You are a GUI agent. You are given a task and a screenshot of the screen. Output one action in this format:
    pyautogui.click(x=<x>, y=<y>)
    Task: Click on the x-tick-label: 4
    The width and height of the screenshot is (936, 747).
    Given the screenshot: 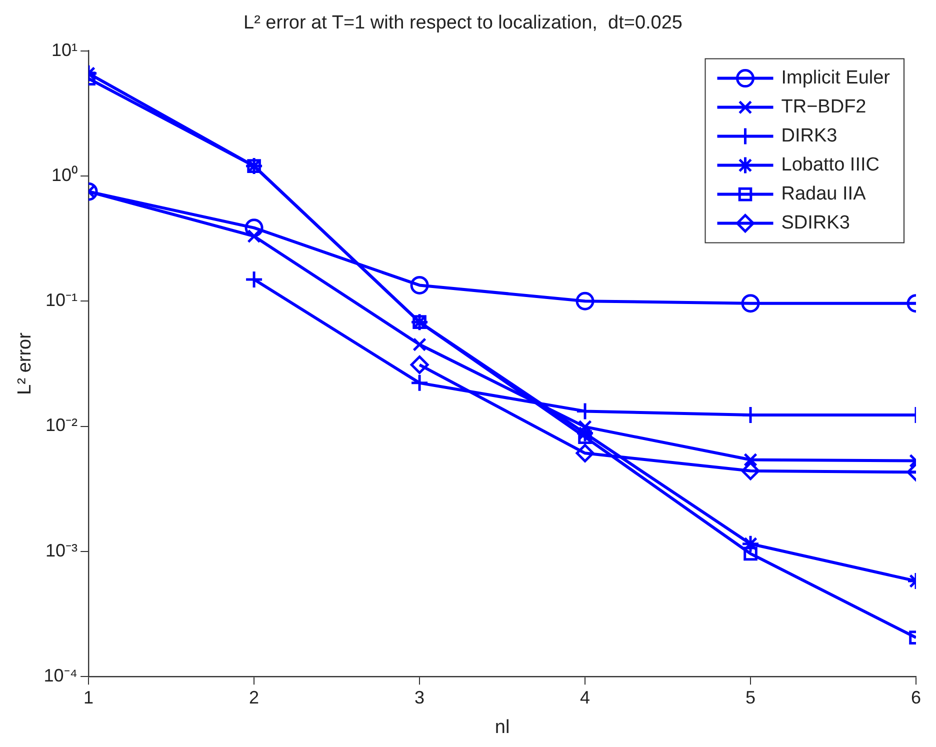 What is the action you would take?
    pyautogui.click(x=585, y=697)
    